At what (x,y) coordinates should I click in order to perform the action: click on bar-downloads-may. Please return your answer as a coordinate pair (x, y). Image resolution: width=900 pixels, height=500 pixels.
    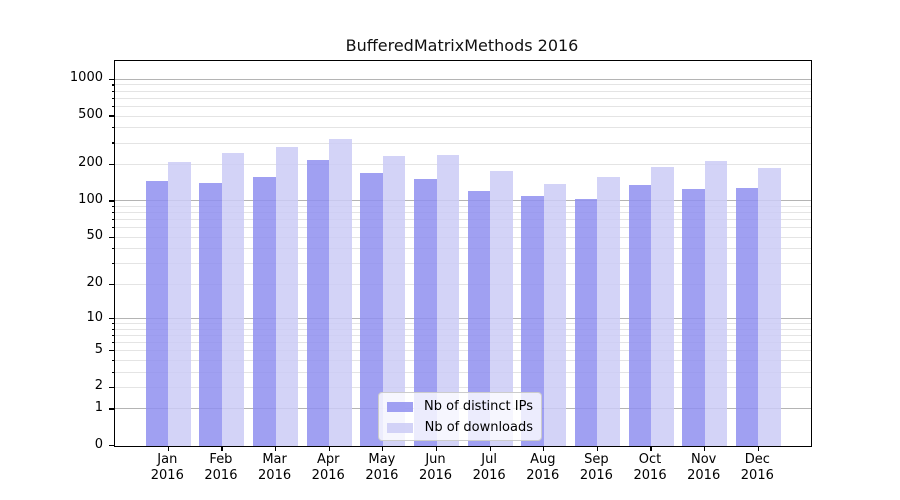
    Looking at the image, I should click on (394, 300).